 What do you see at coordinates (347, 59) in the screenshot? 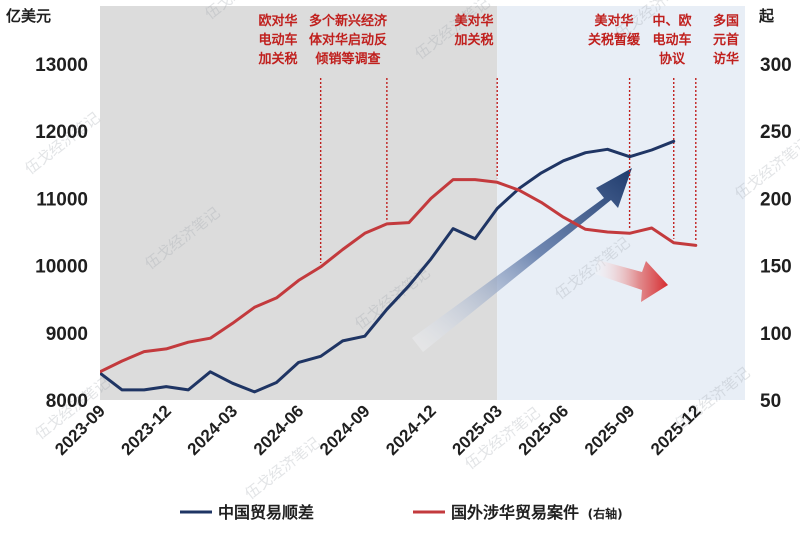
I see `annotation-label: 倾销等调查` at bounding box center [347, 59].